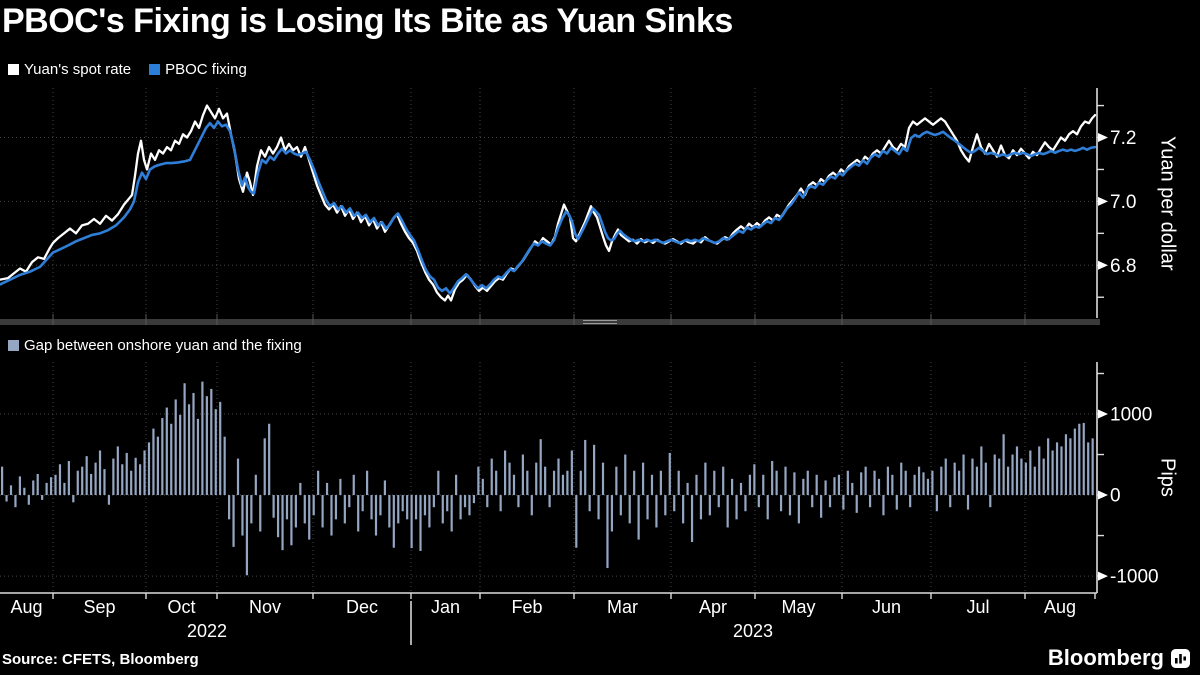  Describe the element at coordinates (600, 322) in the screenshot. I see `panel-divider-handle` at that location.